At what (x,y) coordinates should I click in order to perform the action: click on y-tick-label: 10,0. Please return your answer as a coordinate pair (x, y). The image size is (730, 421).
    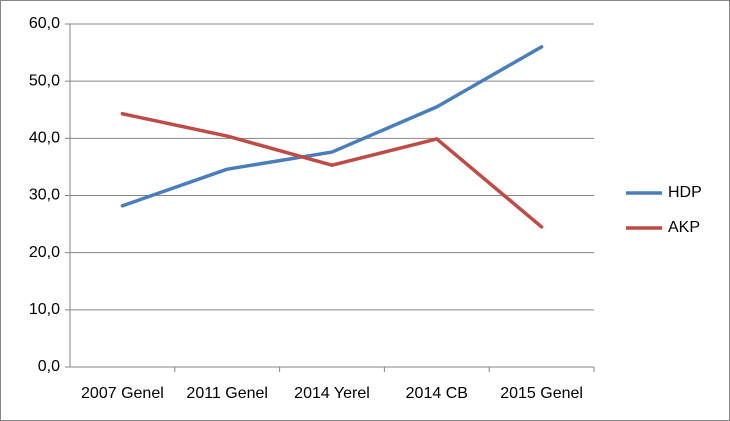
    Looking at the image, I should click on (44, 309).